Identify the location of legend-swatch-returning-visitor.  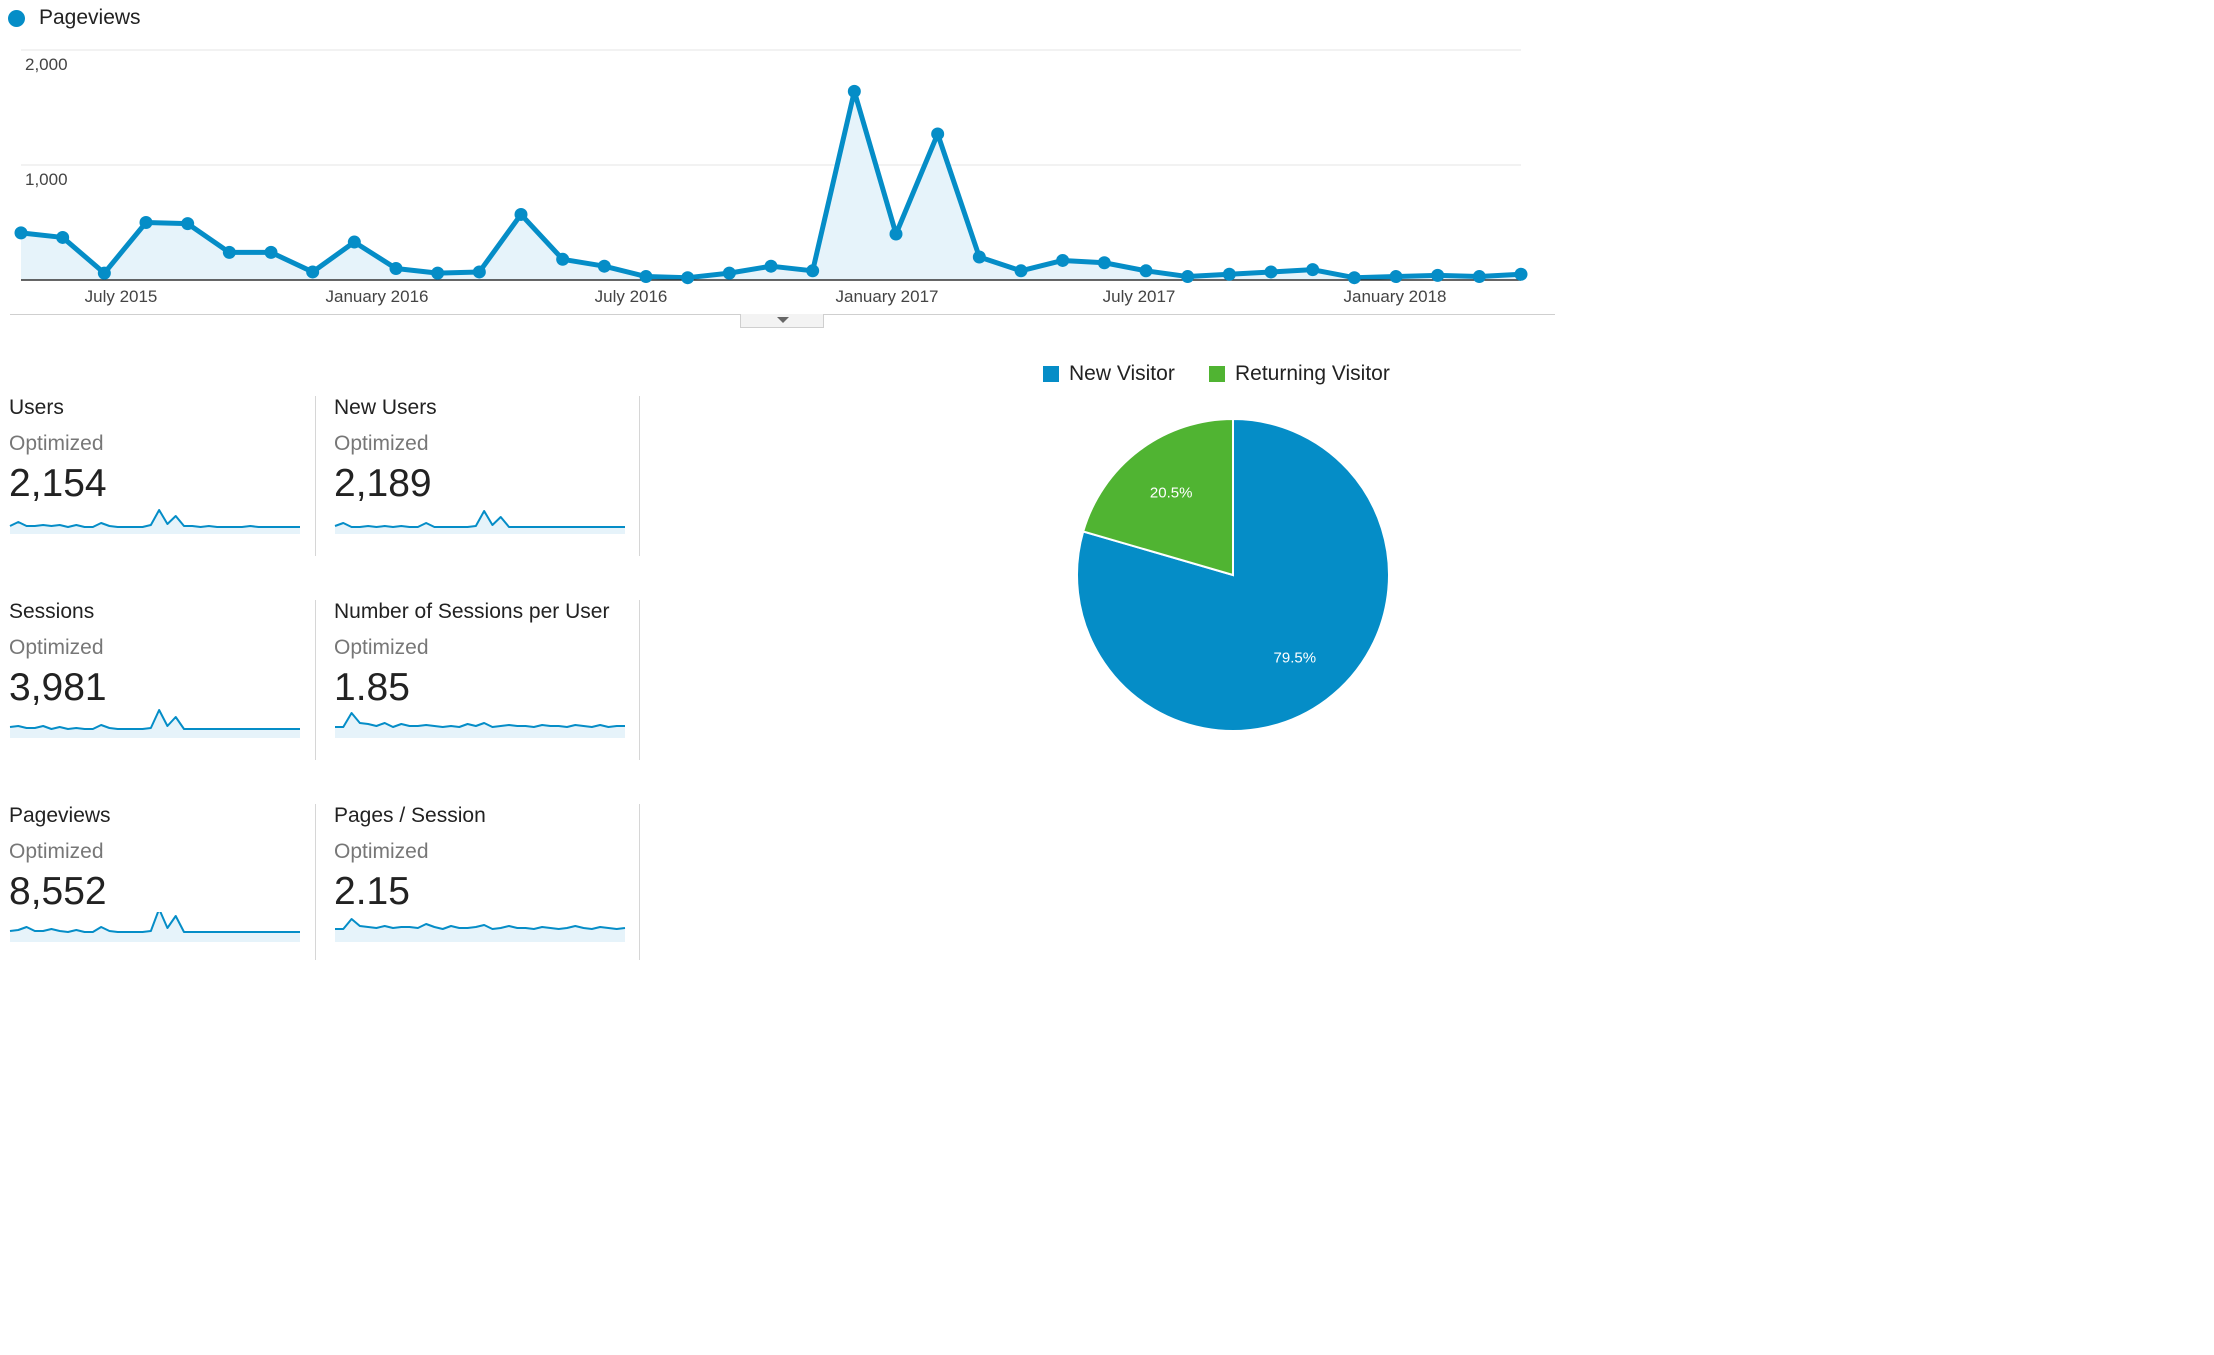
(1217, 374).